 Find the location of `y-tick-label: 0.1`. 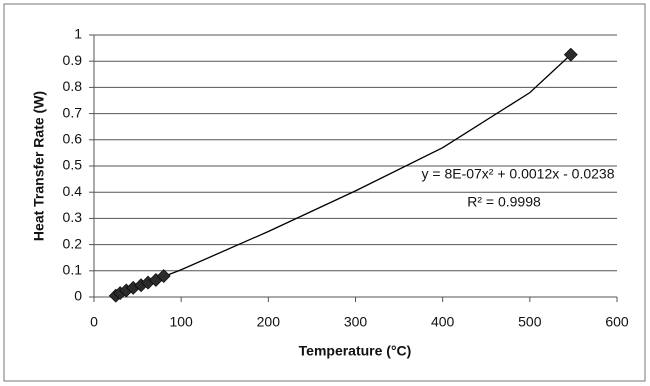

y-tick-label: 0.1 is located at coordinates (73, 270).